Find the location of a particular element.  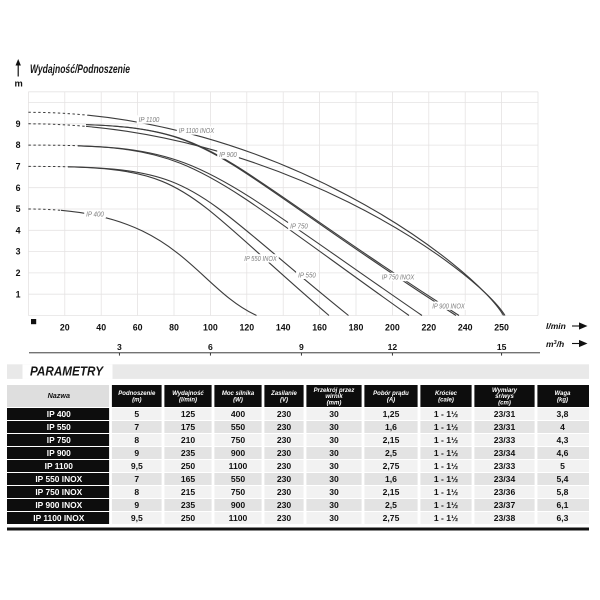

svg-text: IP 1100 INOX is located at coordinates (58, 518).